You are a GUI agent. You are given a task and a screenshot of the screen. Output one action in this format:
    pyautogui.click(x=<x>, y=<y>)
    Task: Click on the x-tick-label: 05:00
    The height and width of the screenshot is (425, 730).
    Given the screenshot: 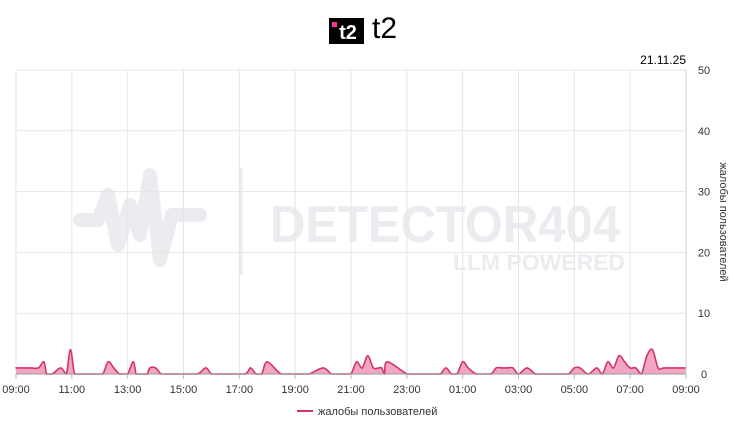 What is the action you would take?
    pyautogui.click(x=575, y=390)
    